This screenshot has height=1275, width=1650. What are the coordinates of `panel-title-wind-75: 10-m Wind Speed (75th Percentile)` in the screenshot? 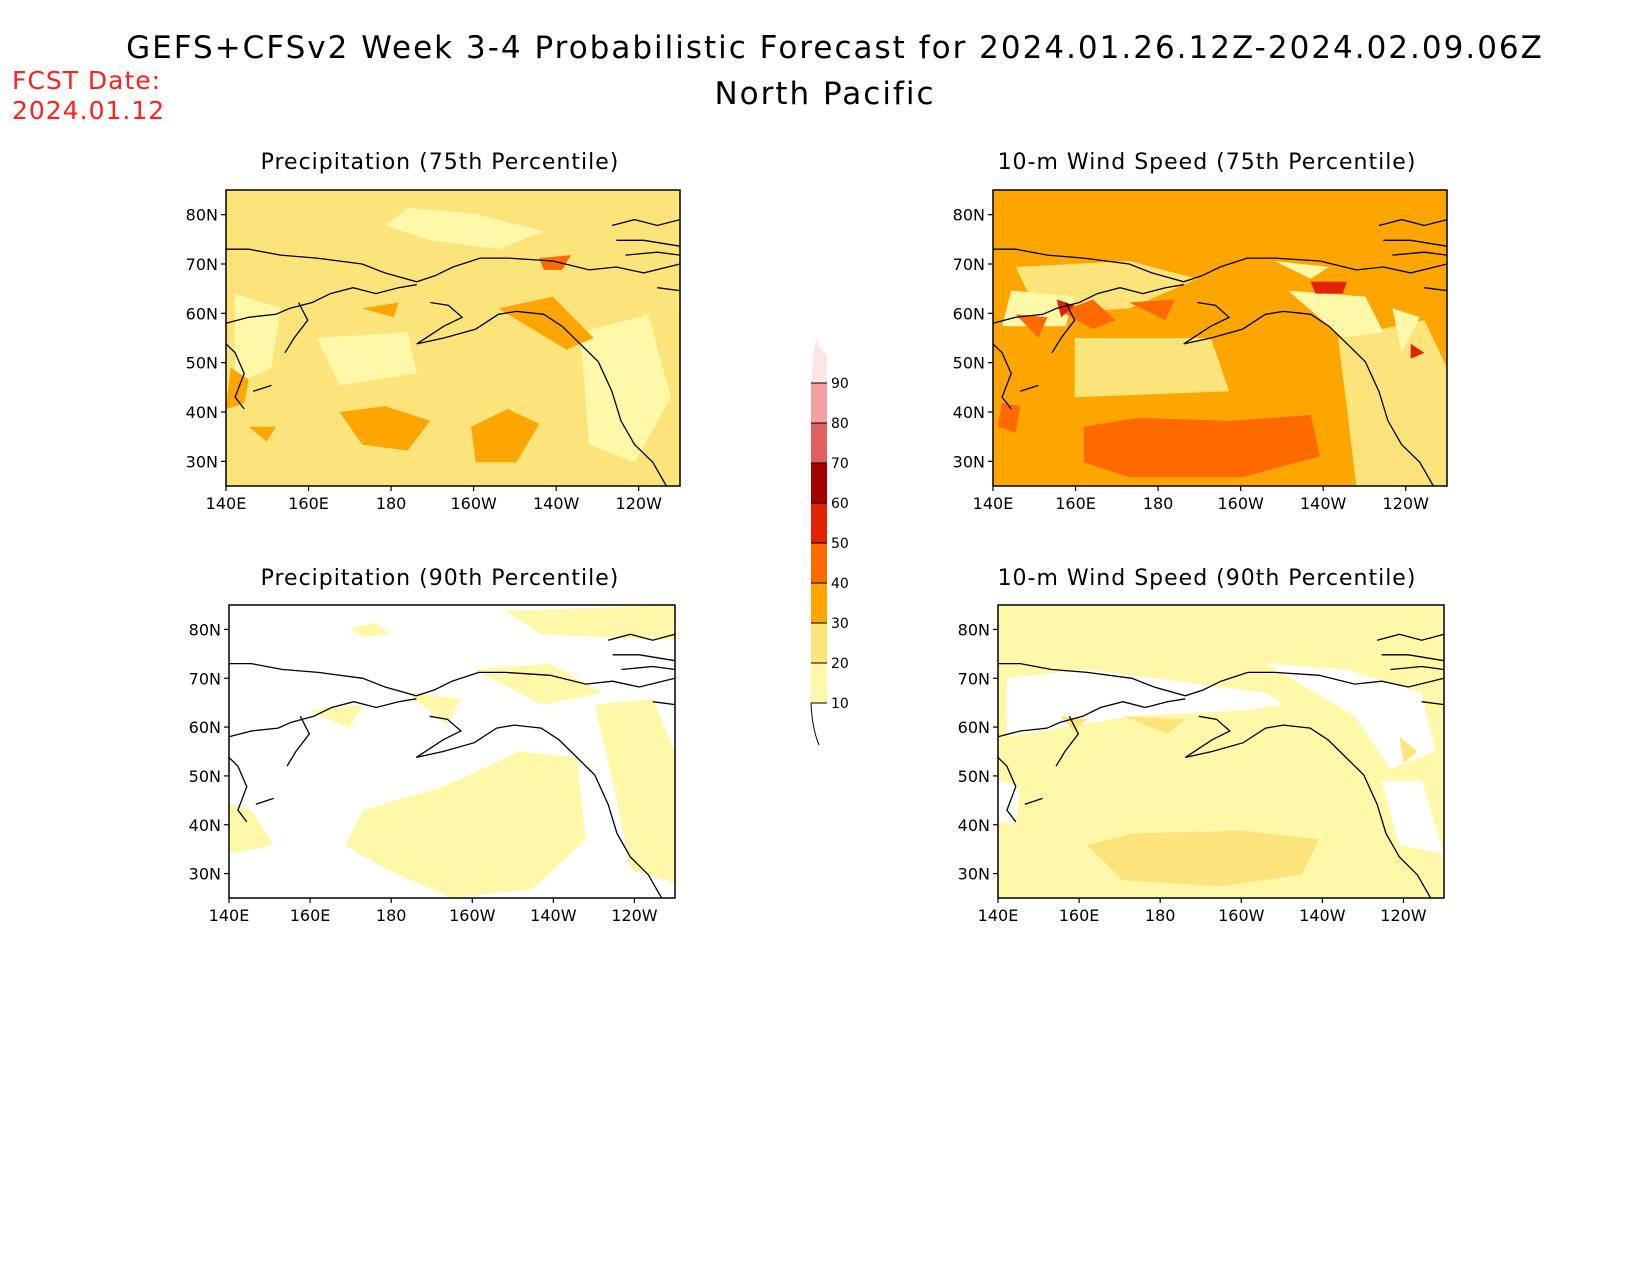 It's located at (1207, 162).